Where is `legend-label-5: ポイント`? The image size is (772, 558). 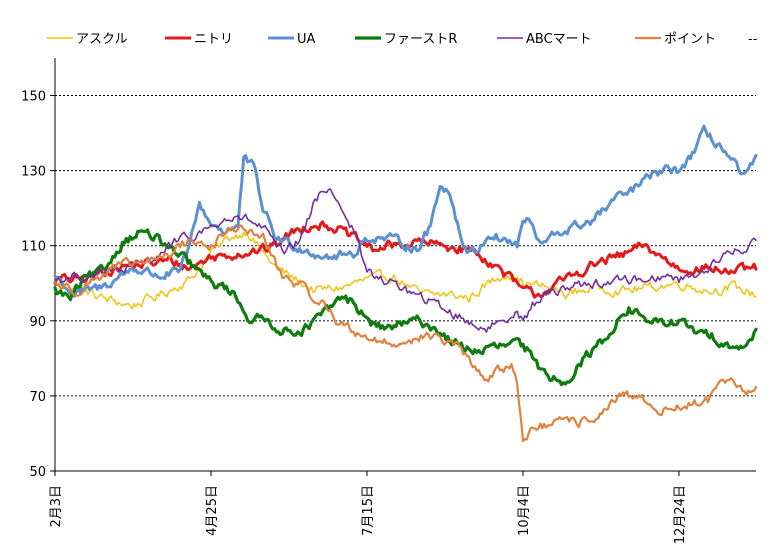 legend-label-5: ポイント is located at coordinates (690, 39).